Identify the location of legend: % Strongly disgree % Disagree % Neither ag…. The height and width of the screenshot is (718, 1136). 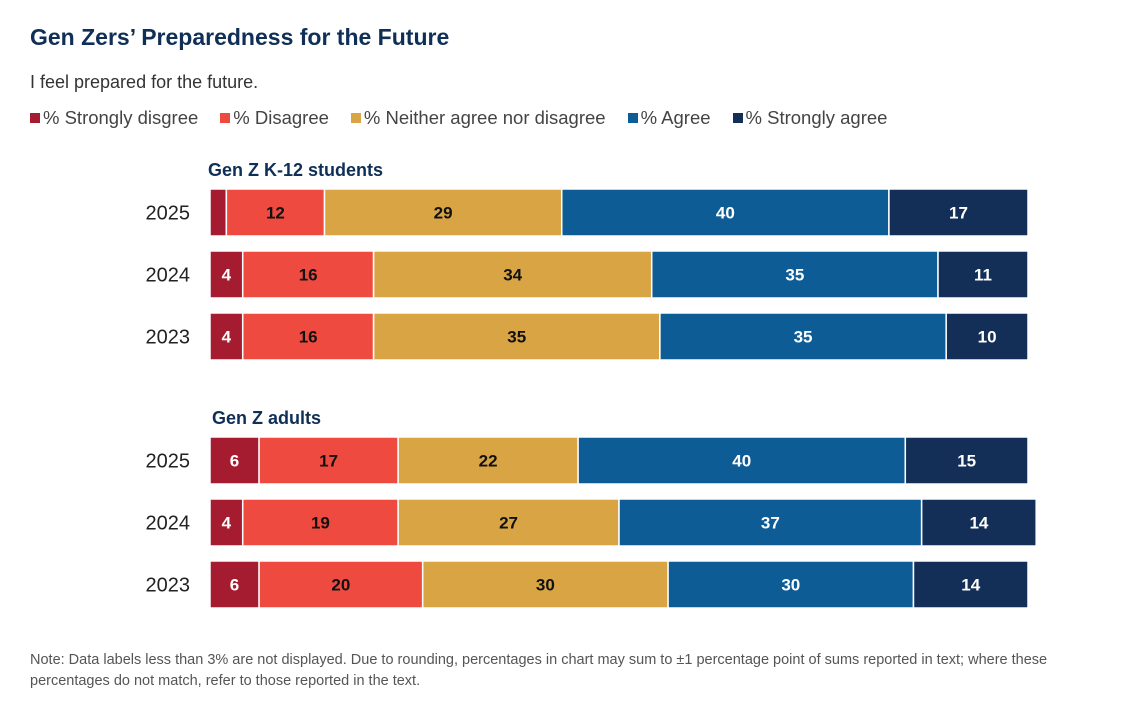
(458, 118).